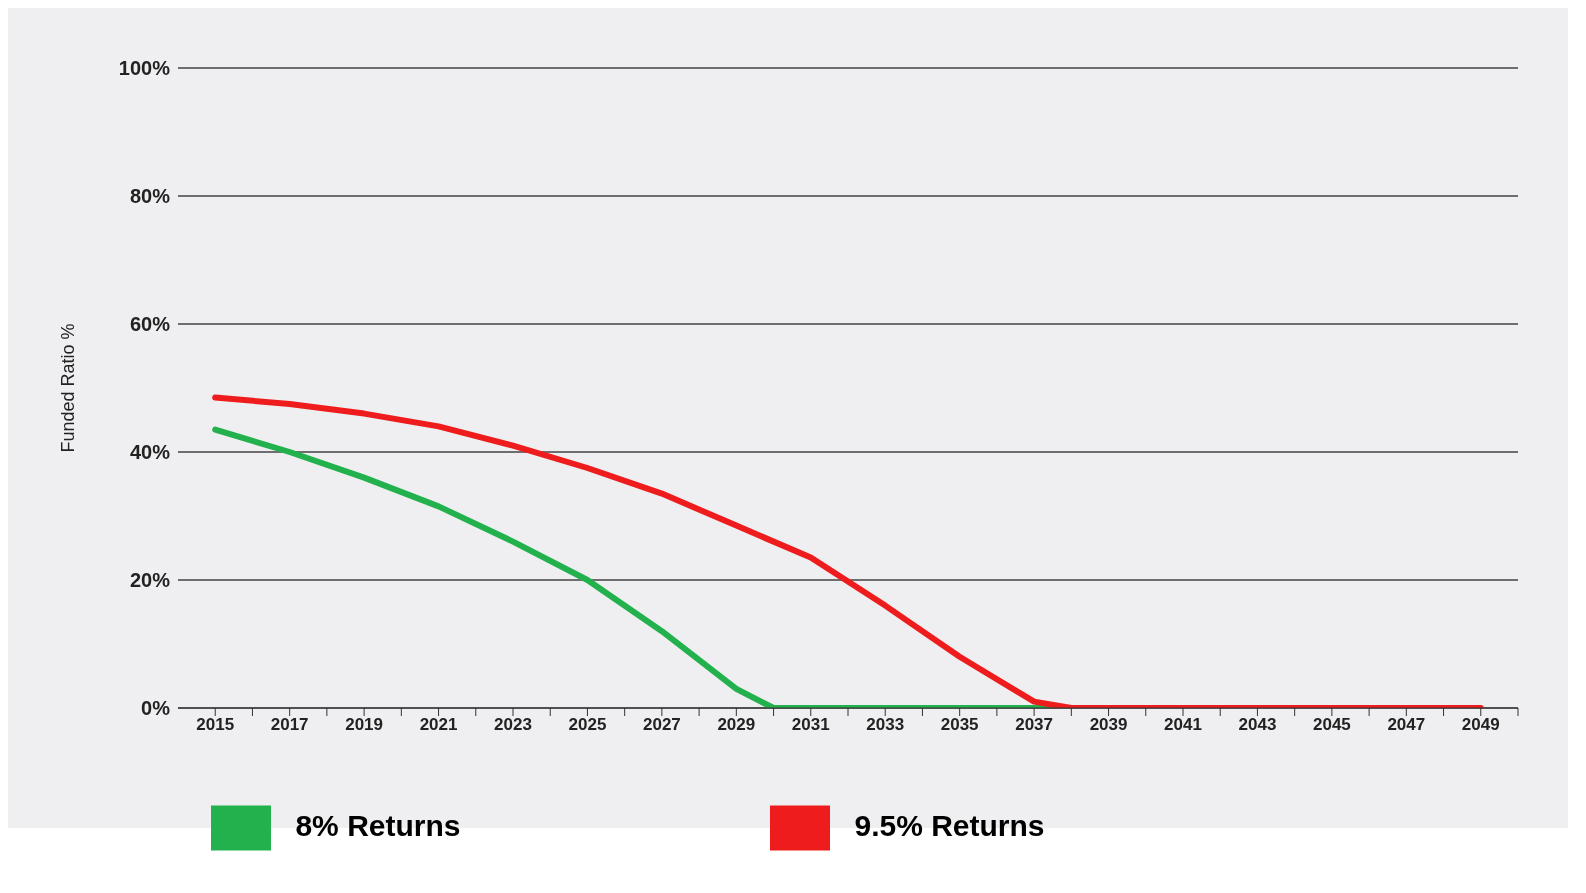 The image size is (1586, 893). What do you see at coordinates (289, 725) in the screenshot?
I see `x-tick-label: 2017` at bounding box center [289, 725].